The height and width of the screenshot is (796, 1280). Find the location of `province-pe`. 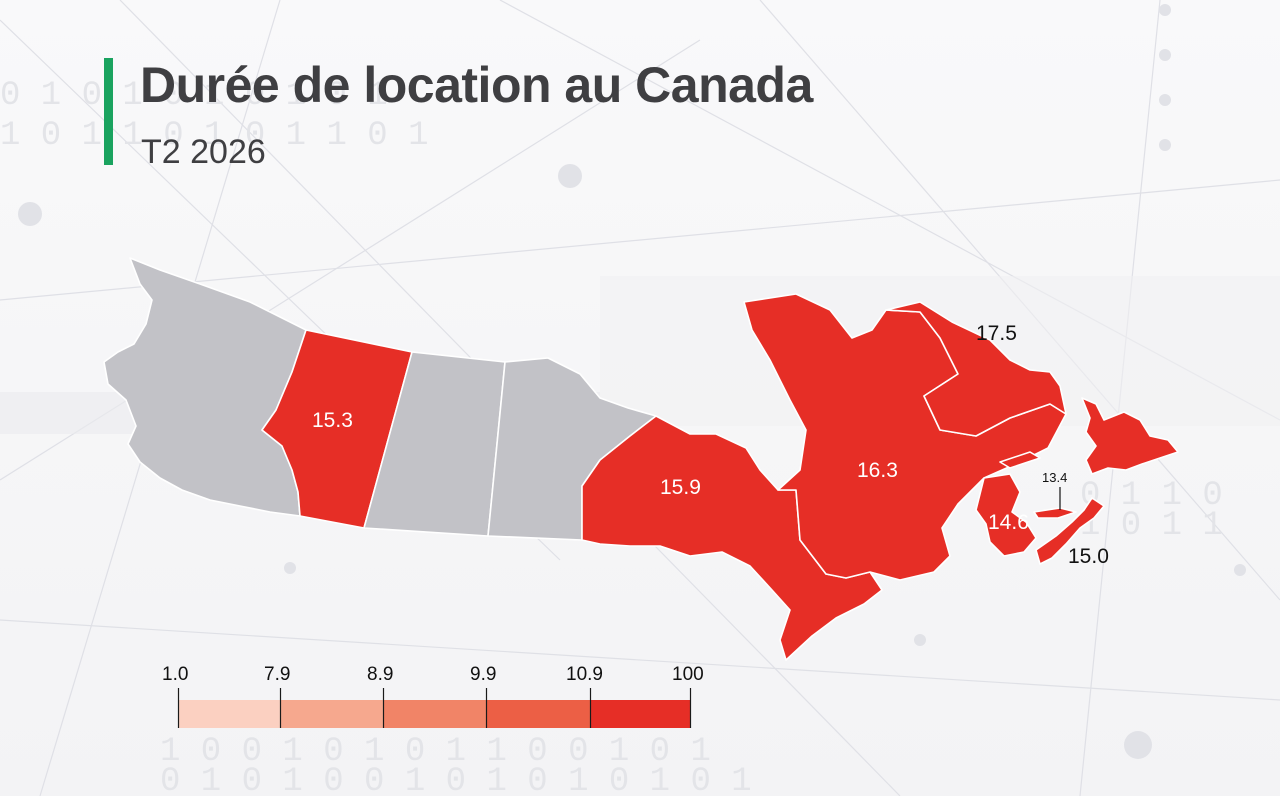

province-pe is located at coordinates (1055, 513).